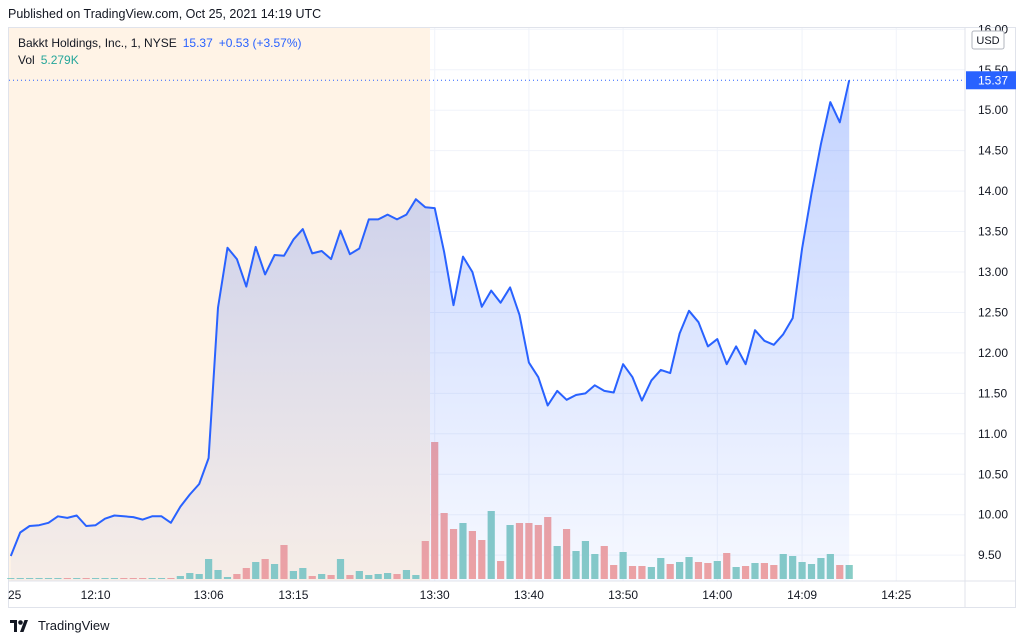  I want to click on x-tick-label: 13:15, so click(293, 595).